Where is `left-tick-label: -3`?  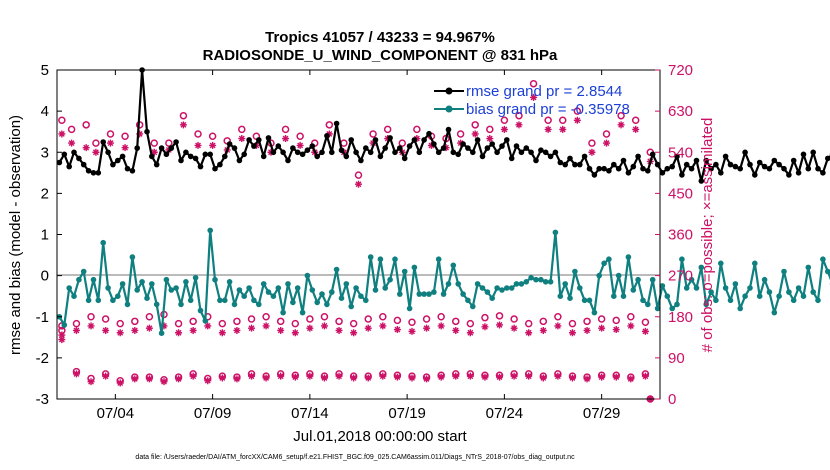 left-tick-label: -3 is located at coordinates (42, 399).